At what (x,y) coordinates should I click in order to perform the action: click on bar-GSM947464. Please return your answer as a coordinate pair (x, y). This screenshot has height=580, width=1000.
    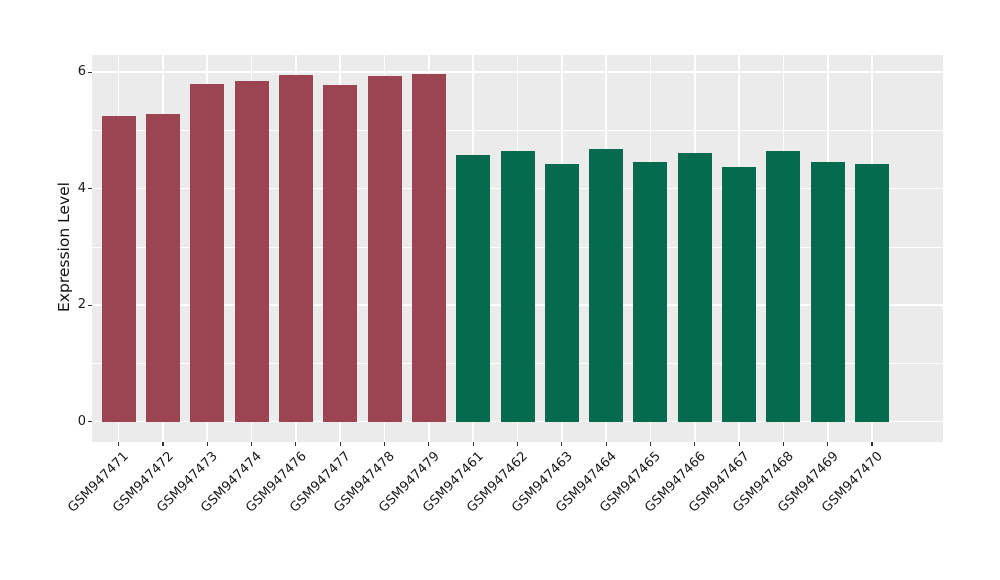
    Looking at the image, I should click on (606, 285).